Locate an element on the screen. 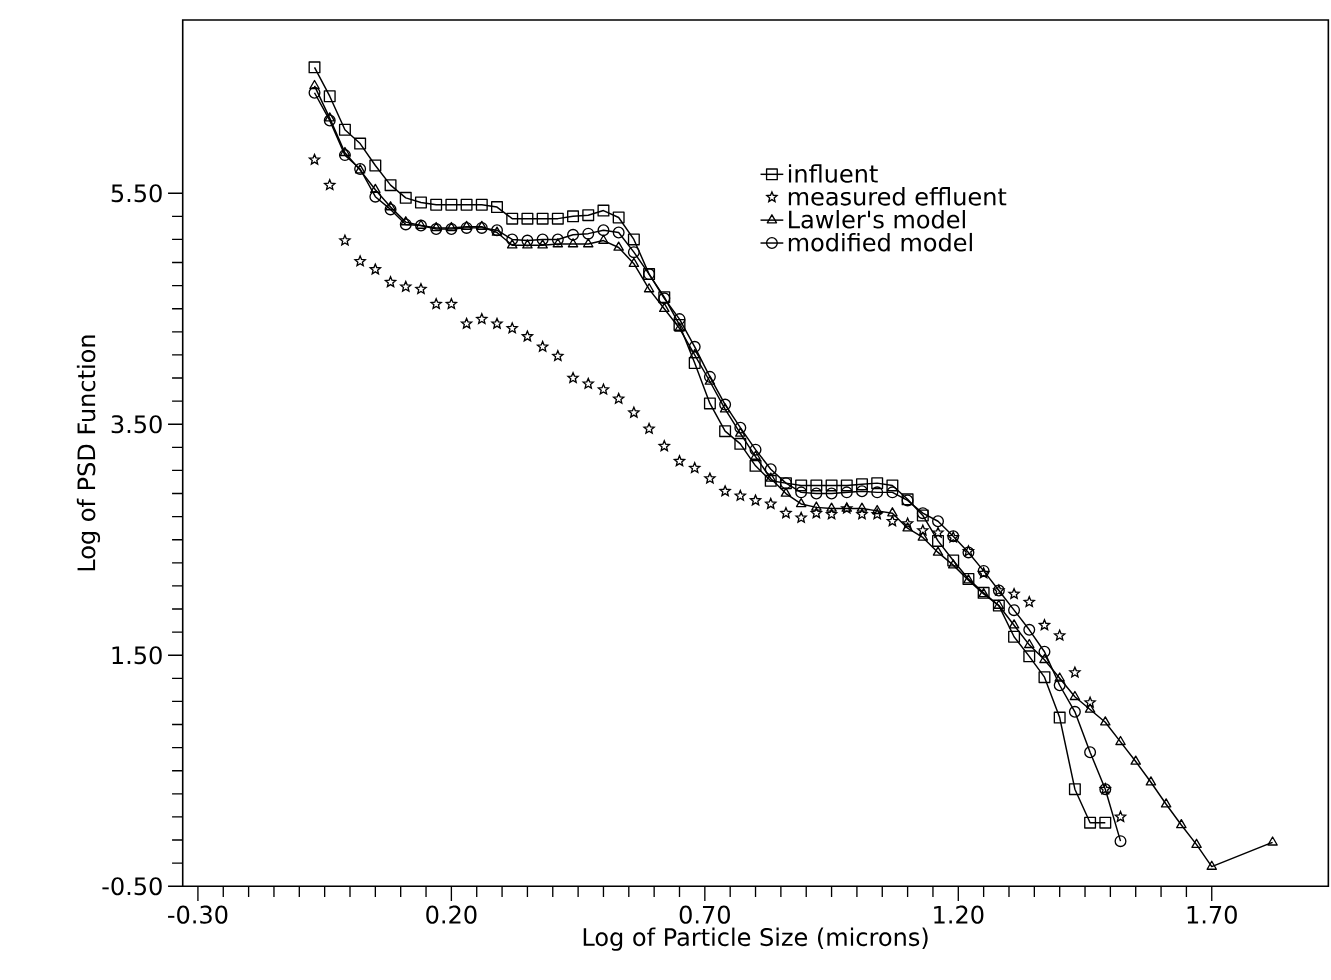  y-tick-label: -0.50 is located at coordinates (132, 886).